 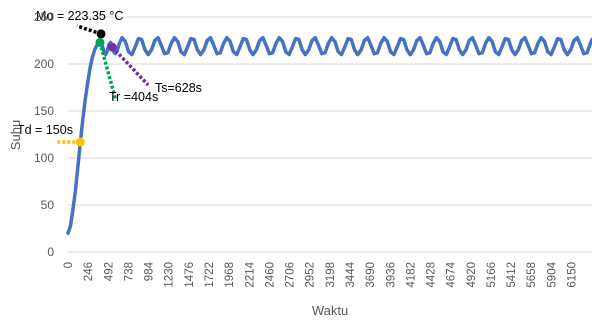 What do you see at coordinates (492, 275) in the screenshot?
I see `x-tick-label: 5166` at bounding box center [492, 275].